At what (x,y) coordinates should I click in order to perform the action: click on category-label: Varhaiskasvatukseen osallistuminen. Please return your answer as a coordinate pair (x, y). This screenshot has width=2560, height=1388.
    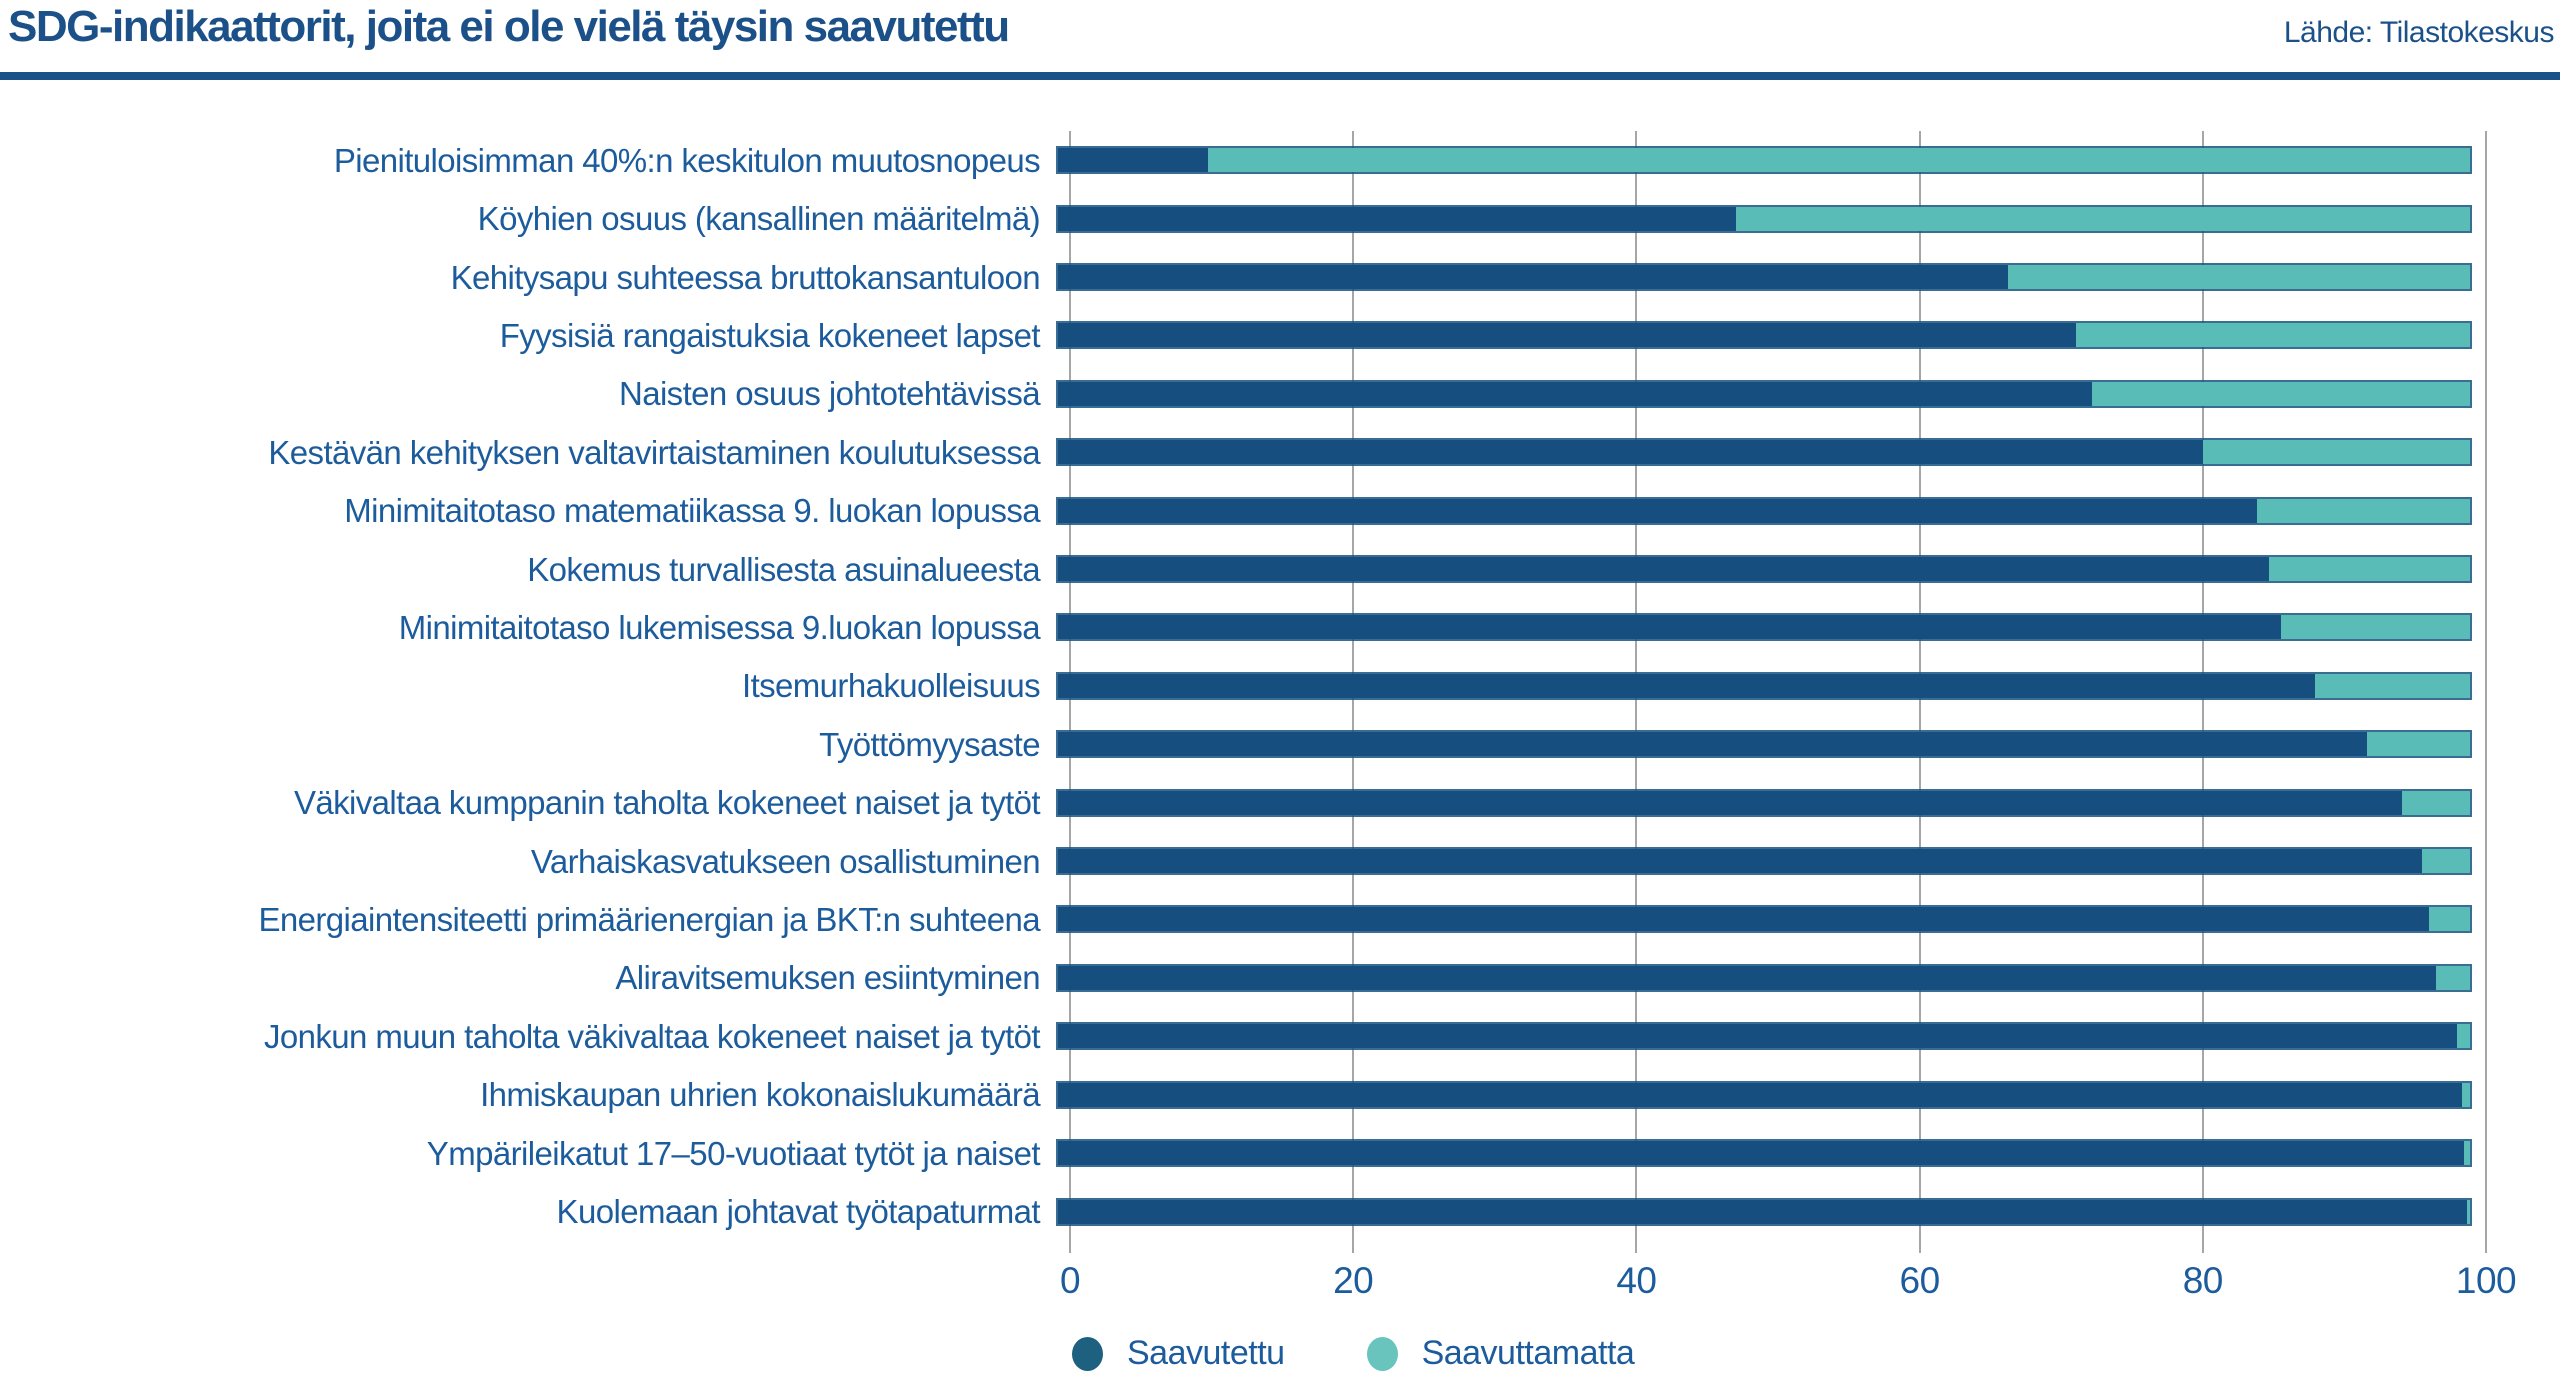
    Looking at the image, I should click on (785, 861).